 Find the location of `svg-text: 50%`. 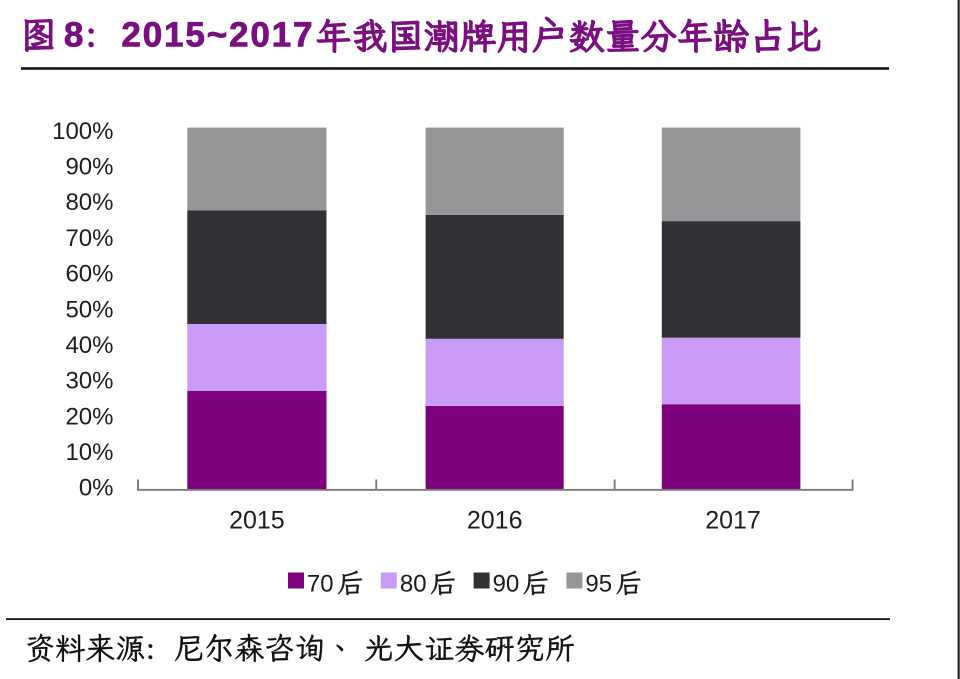

svg-text: 50% is located at coordinates (89, 309).